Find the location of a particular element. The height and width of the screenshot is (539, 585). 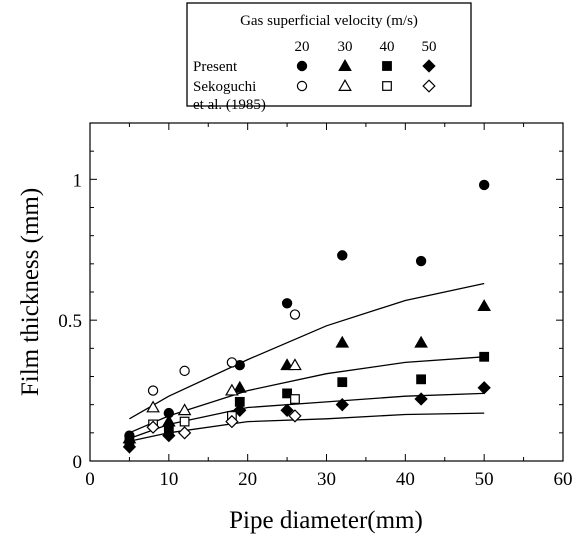

x-axis-label: Pipe diameter(mm) is located at coordinates (326, 520).